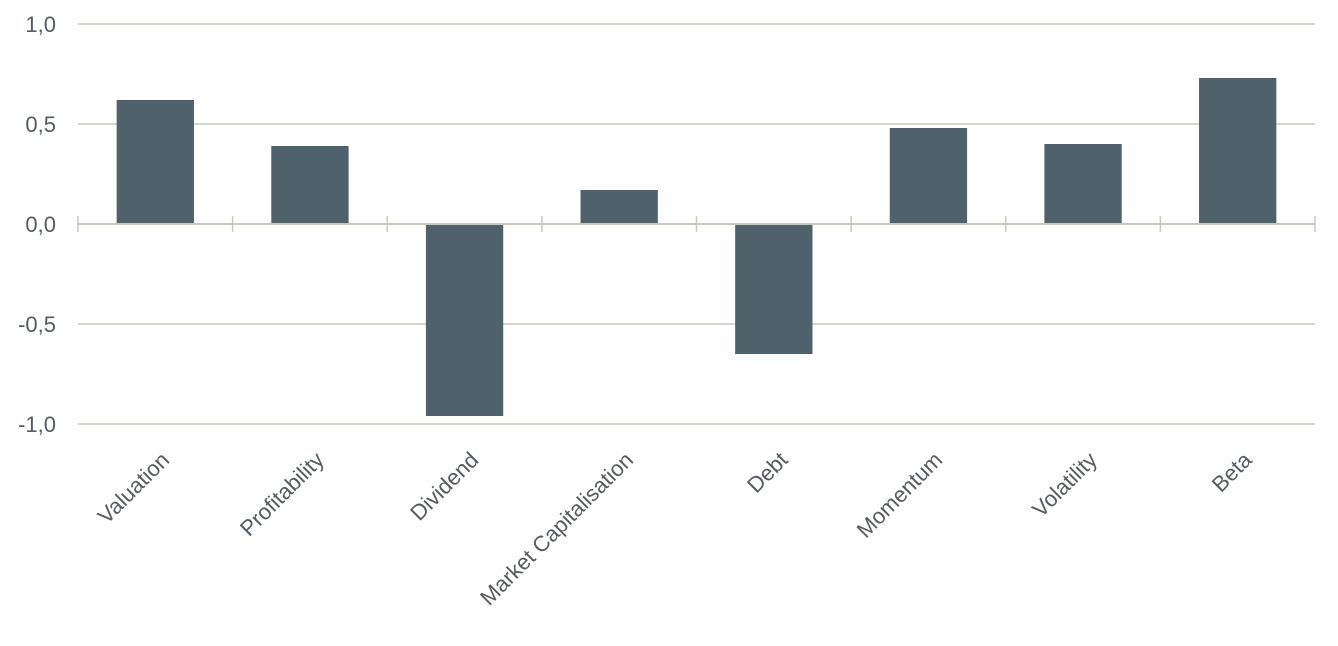 This screenshot has width=1338, height=646. Describe the element at coordinates (619, 207) in the screenshot. I see `bar-market-capitalisation` at that location.